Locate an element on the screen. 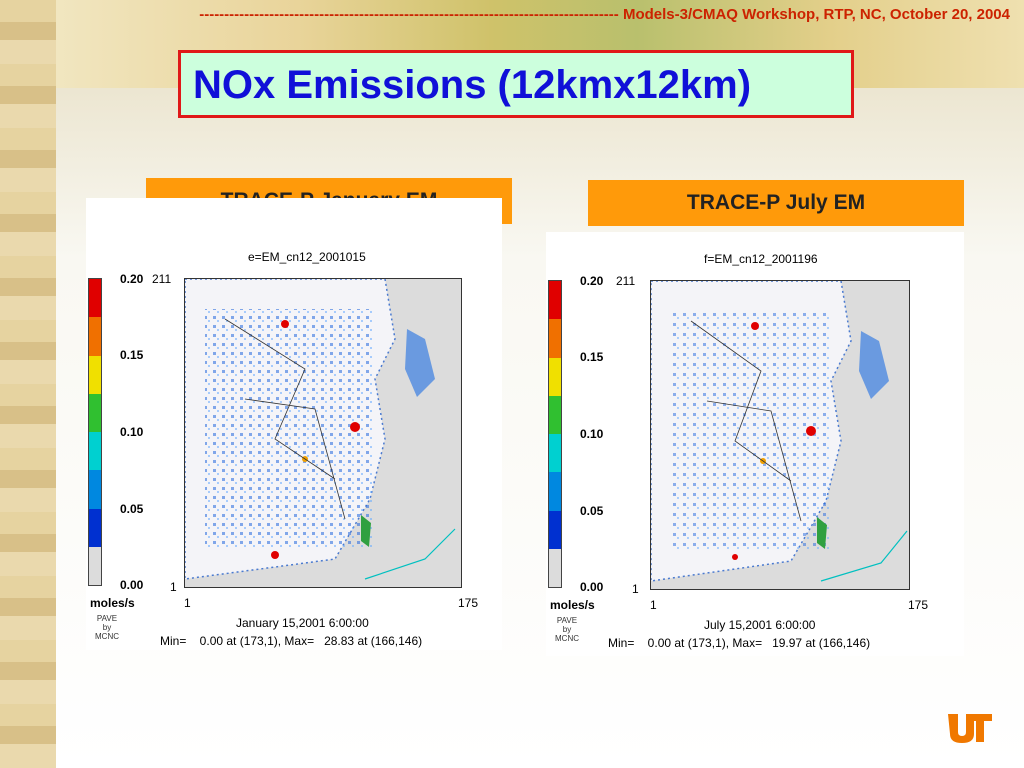 The height and width of the screenshot is (768, 1024). figure-title: e=EM_cn12_2001015 is located at coordinates (307, 257).